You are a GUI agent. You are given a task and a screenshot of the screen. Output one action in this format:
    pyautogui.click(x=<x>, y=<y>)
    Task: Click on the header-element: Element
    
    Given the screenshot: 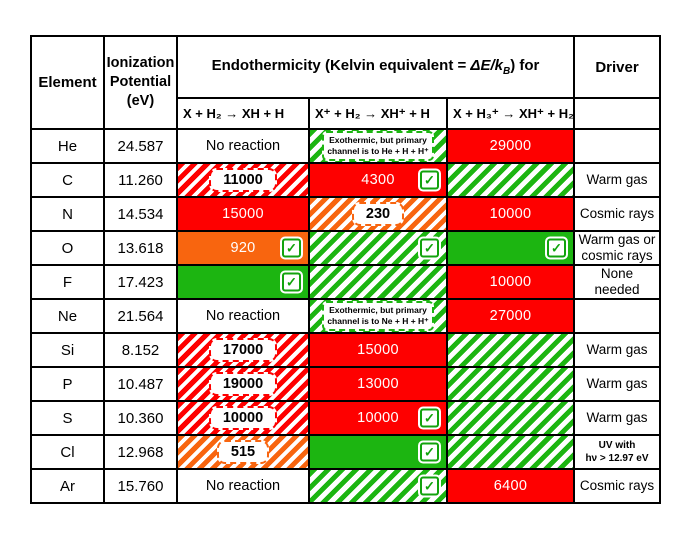 What is the action you would take?
    pyautogui.click(x=67, y=82)
    